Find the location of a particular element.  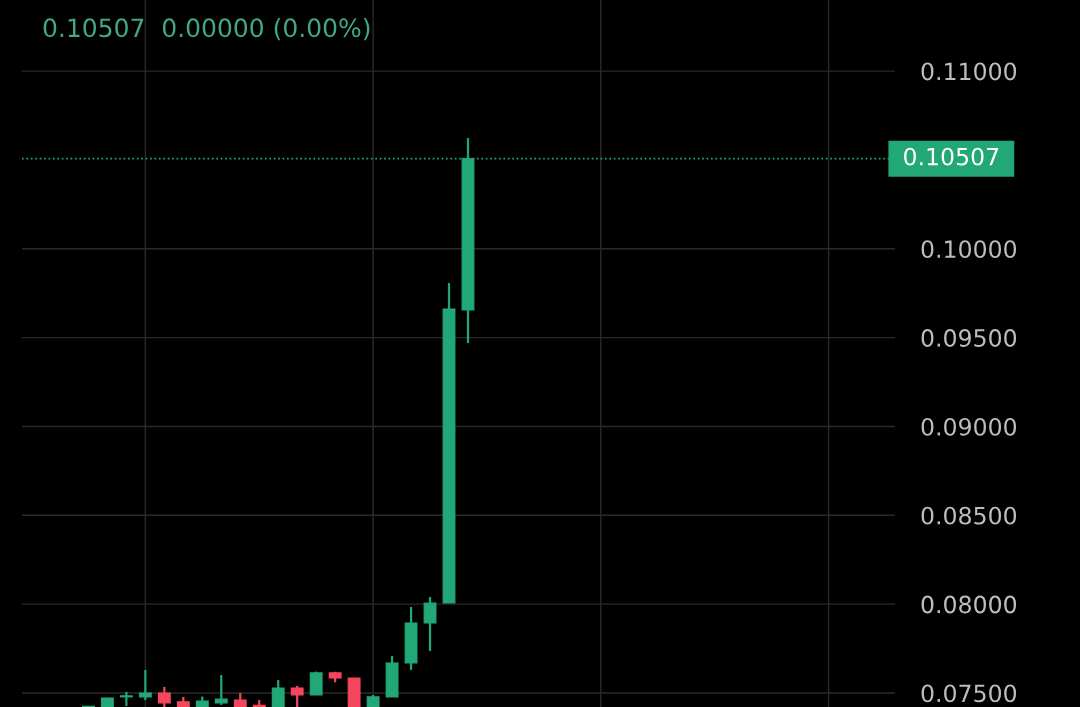

y-tick-label: 0.08000 is located at coordinates (969, 604).